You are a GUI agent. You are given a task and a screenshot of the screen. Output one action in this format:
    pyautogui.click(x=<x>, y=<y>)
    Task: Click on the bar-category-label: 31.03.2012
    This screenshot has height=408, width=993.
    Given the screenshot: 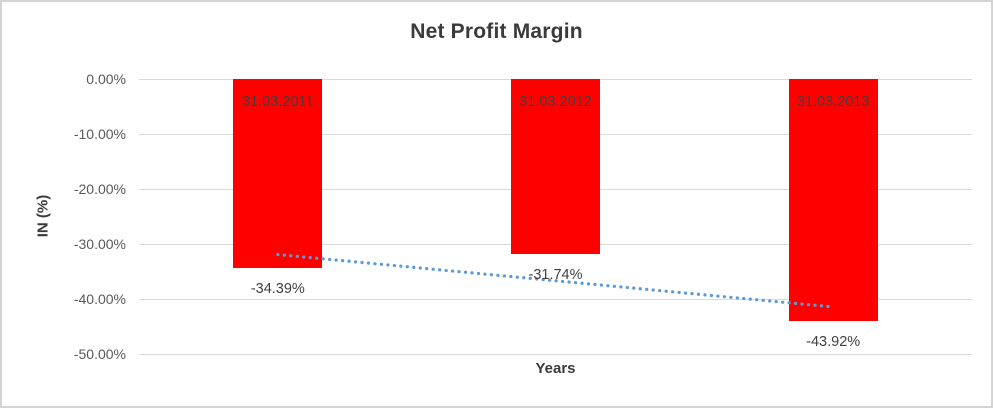 What is the action you would take?
    pyautogui.click(x=555, y=102)
    